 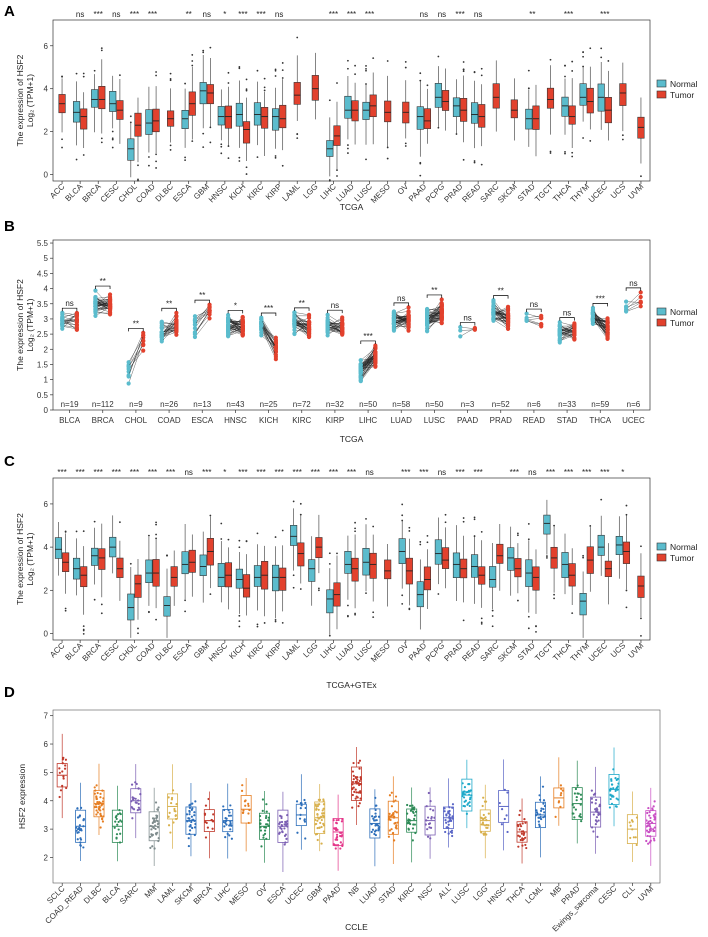 I want to click on y-axis-title: The expression of HSF2Log₂ (TPM+1), so click(x=25, y=325).